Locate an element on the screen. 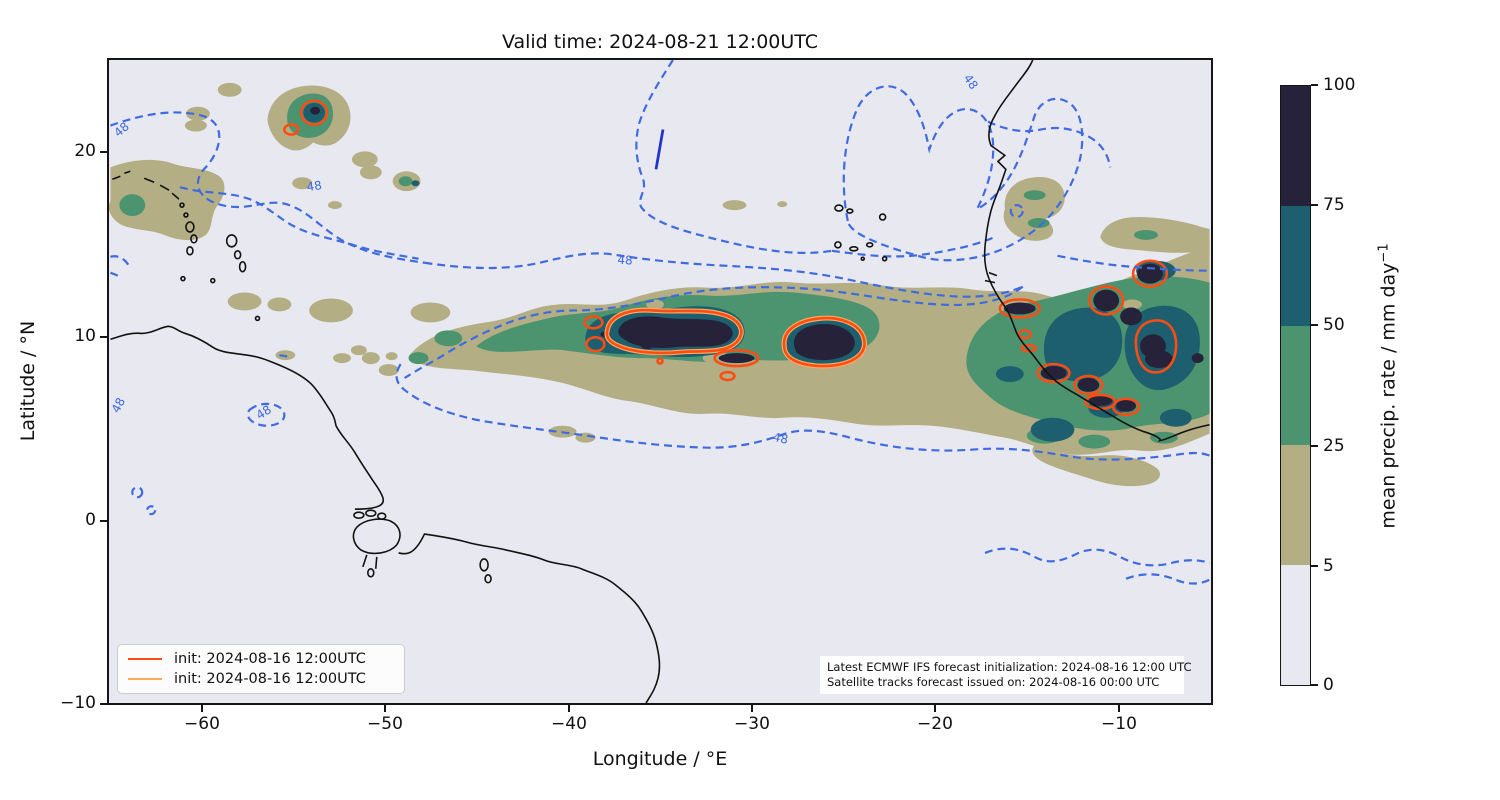 The image size is (1500, 800). x-tick-label: −60 is located at coordinates (202, 724).